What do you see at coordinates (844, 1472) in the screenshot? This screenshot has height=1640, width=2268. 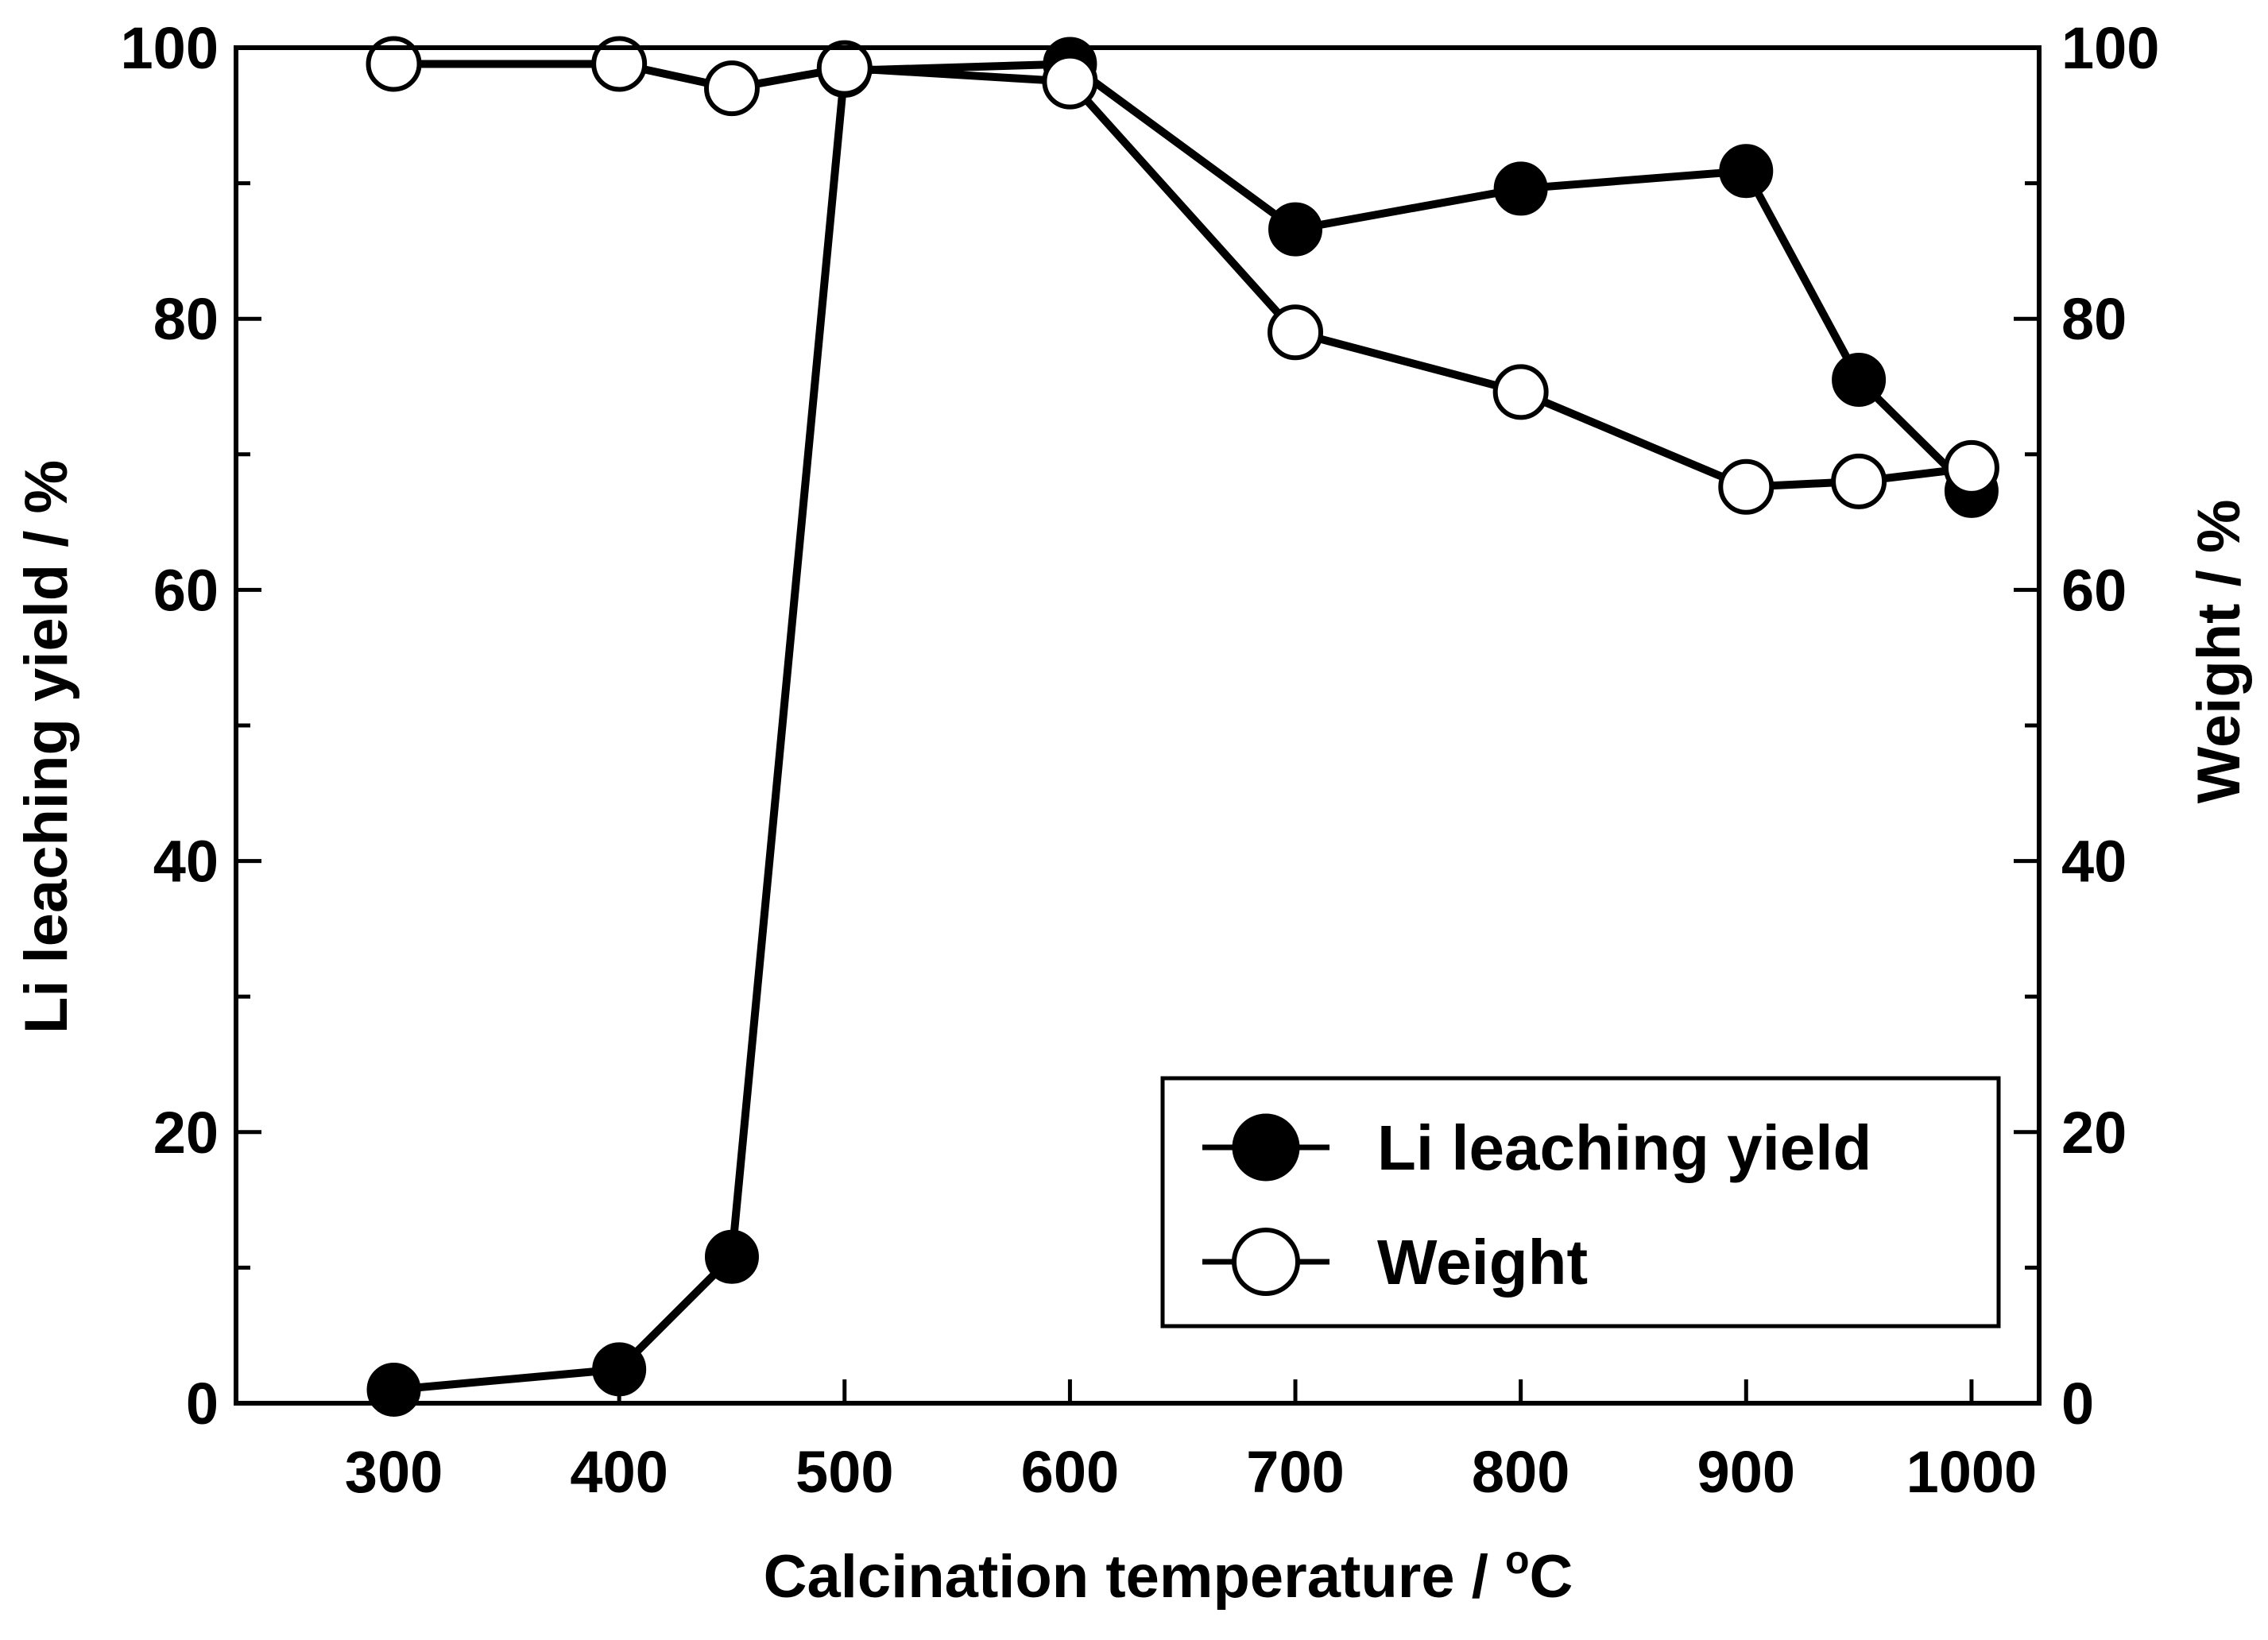 I see `x-tick-label-500: 500` at bounding box center [844, 1472].